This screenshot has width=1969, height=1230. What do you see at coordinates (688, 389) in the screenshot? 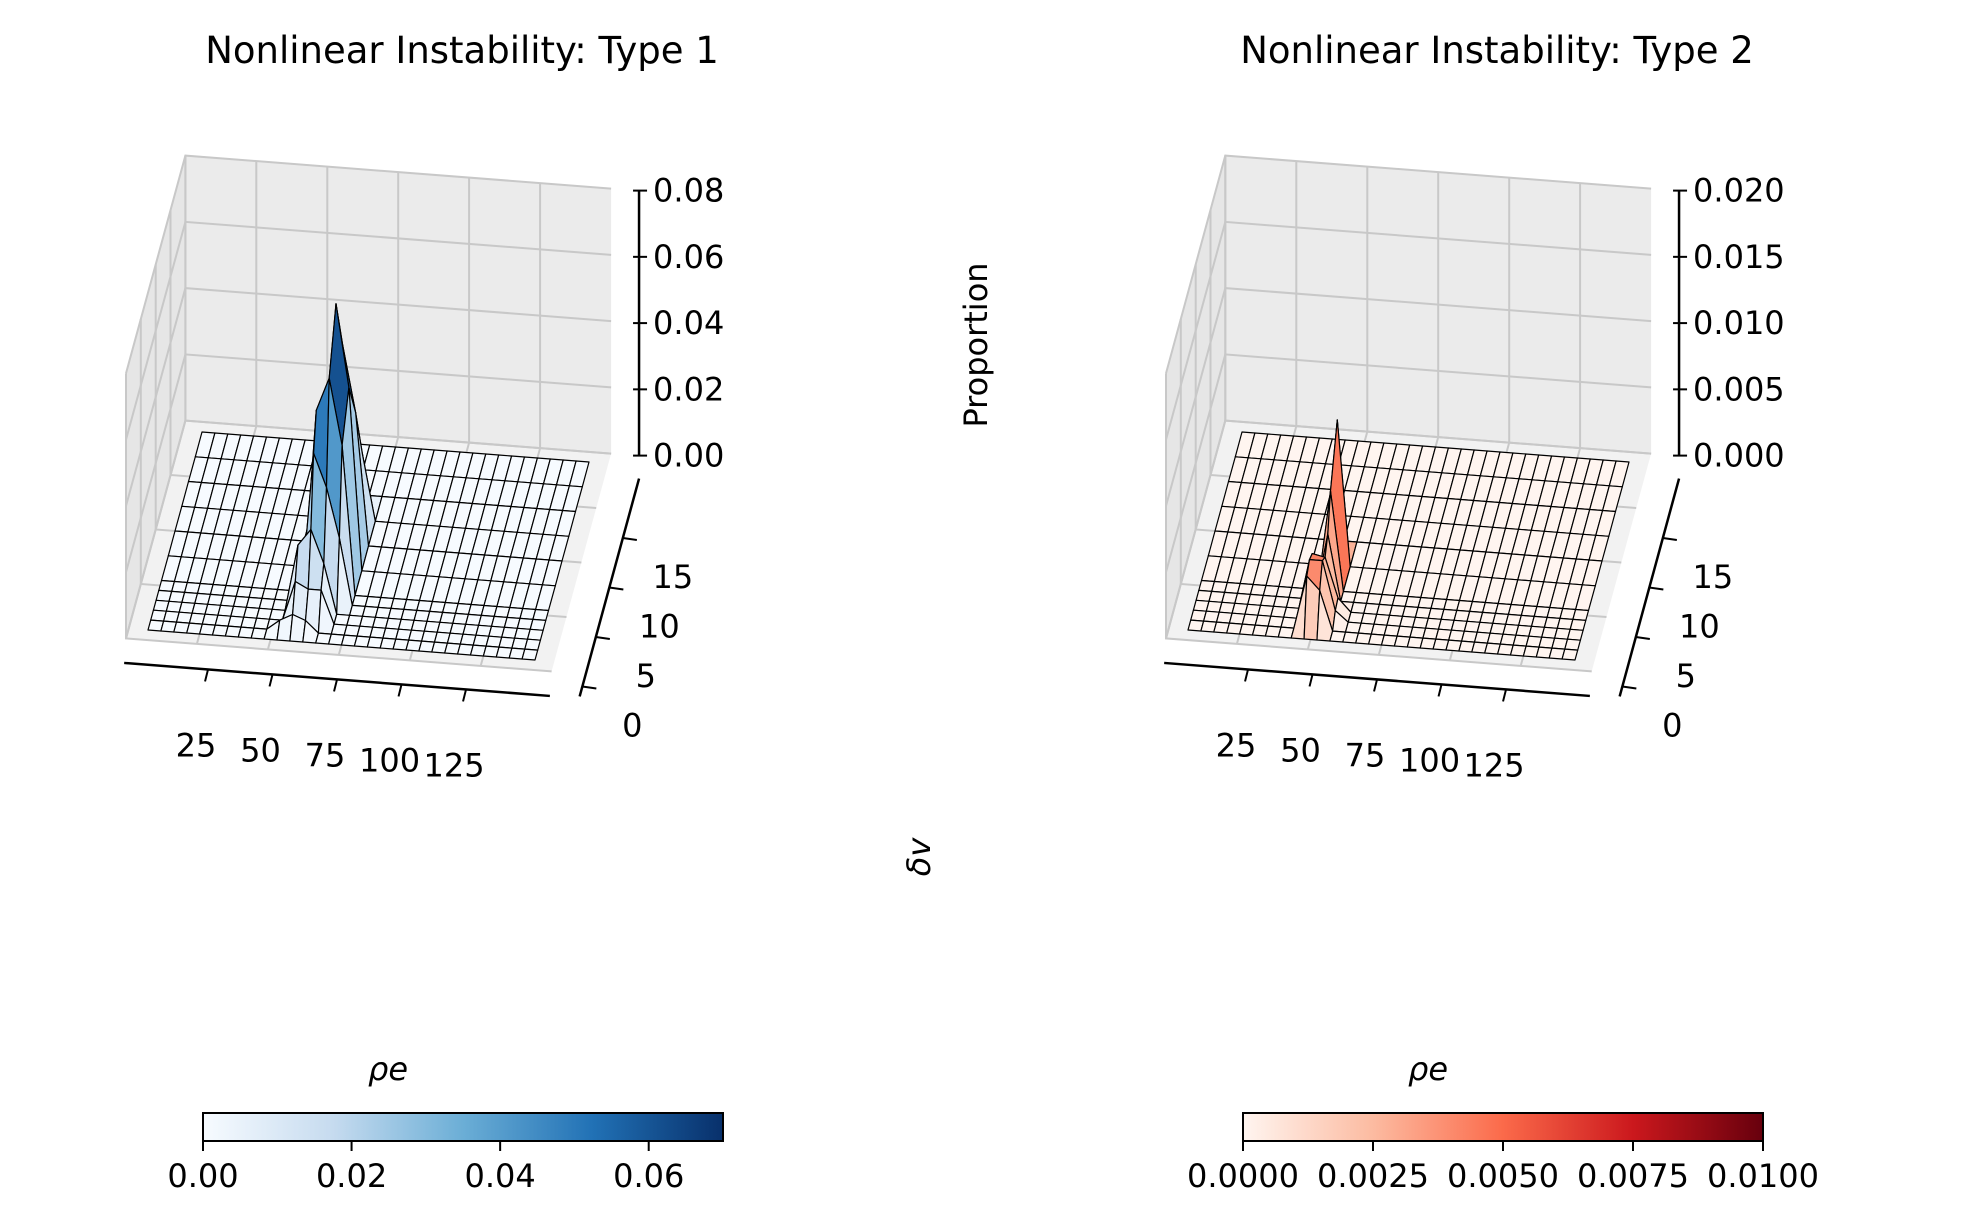
I see `z-tick-label: 0.02` at bounding box center [688, 389].